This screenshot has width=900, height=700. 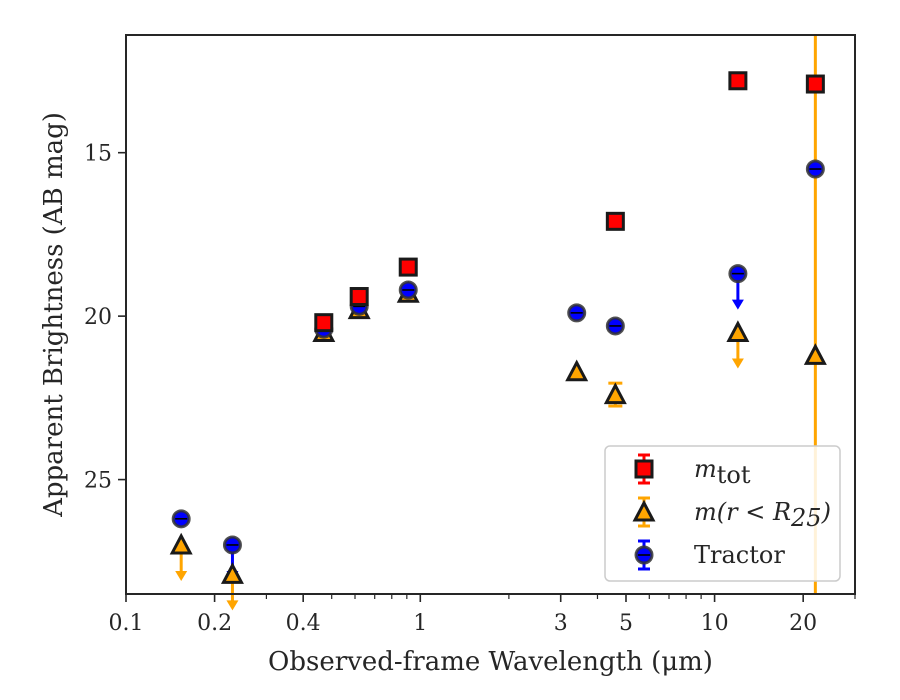 I want to click on y-tick-label: 20, so click(x=98, y=317).